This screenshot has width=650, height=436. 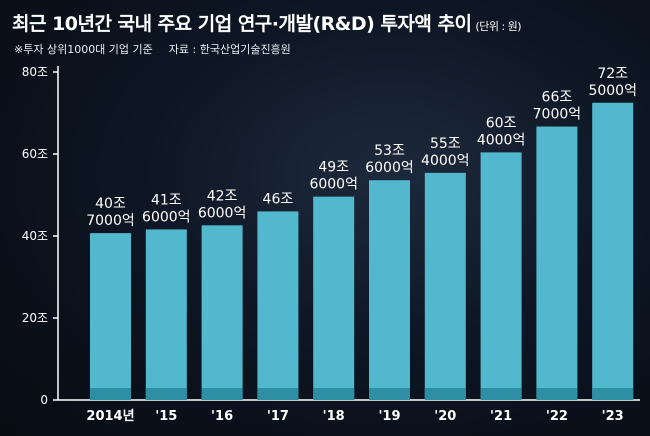 I want to click on data-label: 72조, so click(x=612, y=74).